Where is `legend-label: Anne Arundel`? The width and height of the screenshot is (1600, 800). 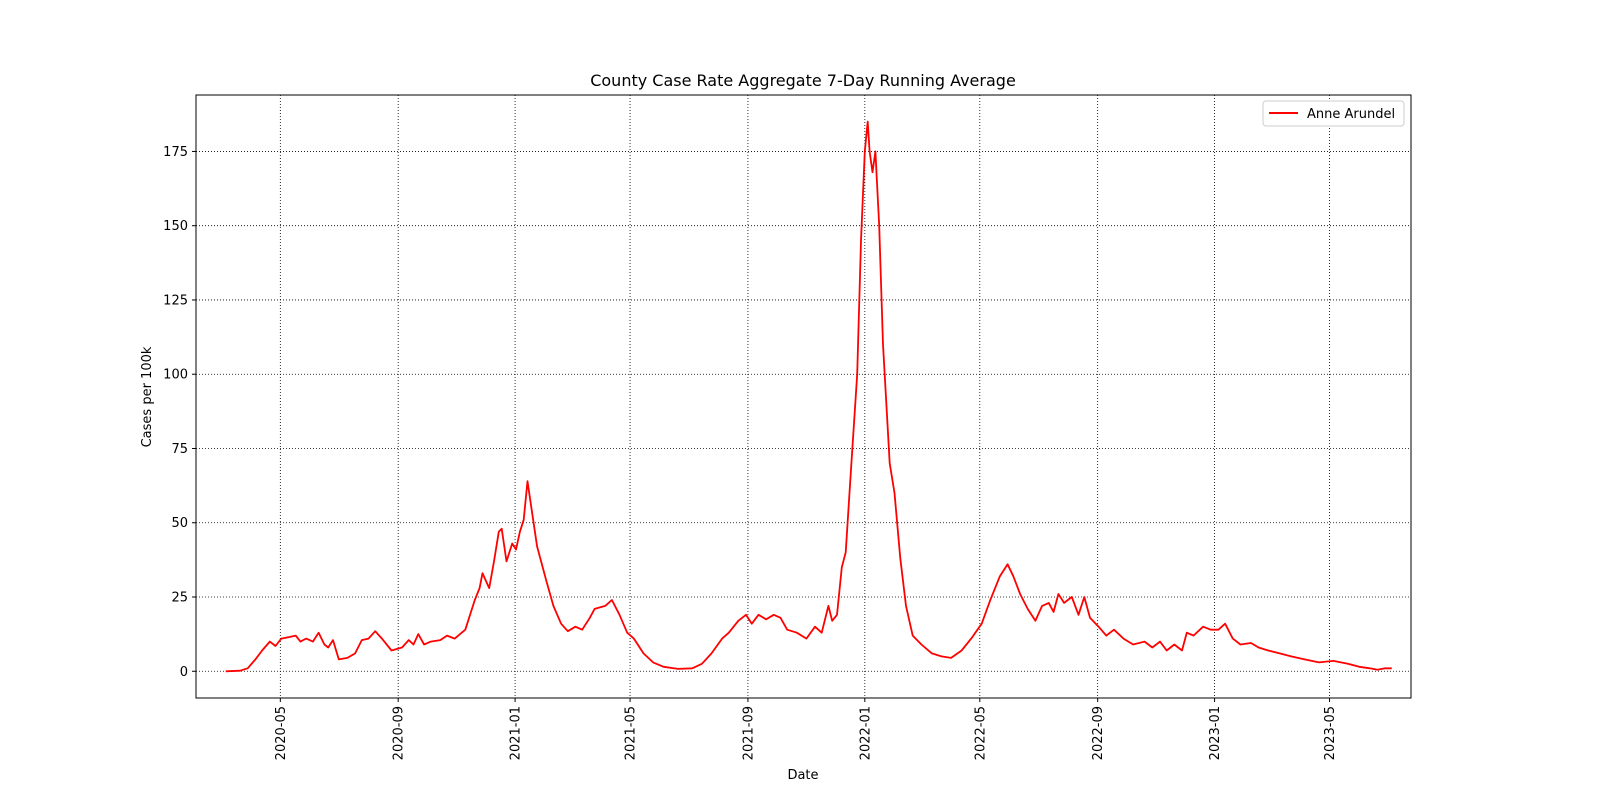
legend-label: Anne Arundel is located at coordinates (1351, 114).